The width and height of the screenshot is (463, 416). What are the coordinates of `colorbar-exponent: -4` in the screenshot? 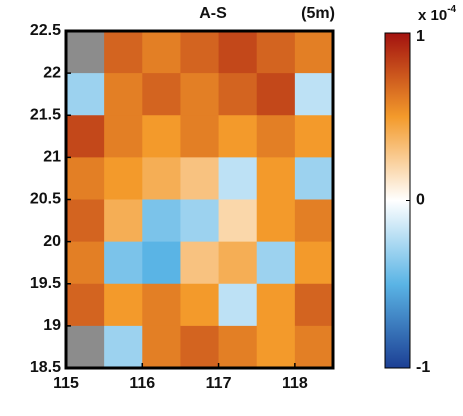 It's located at (451, 9).